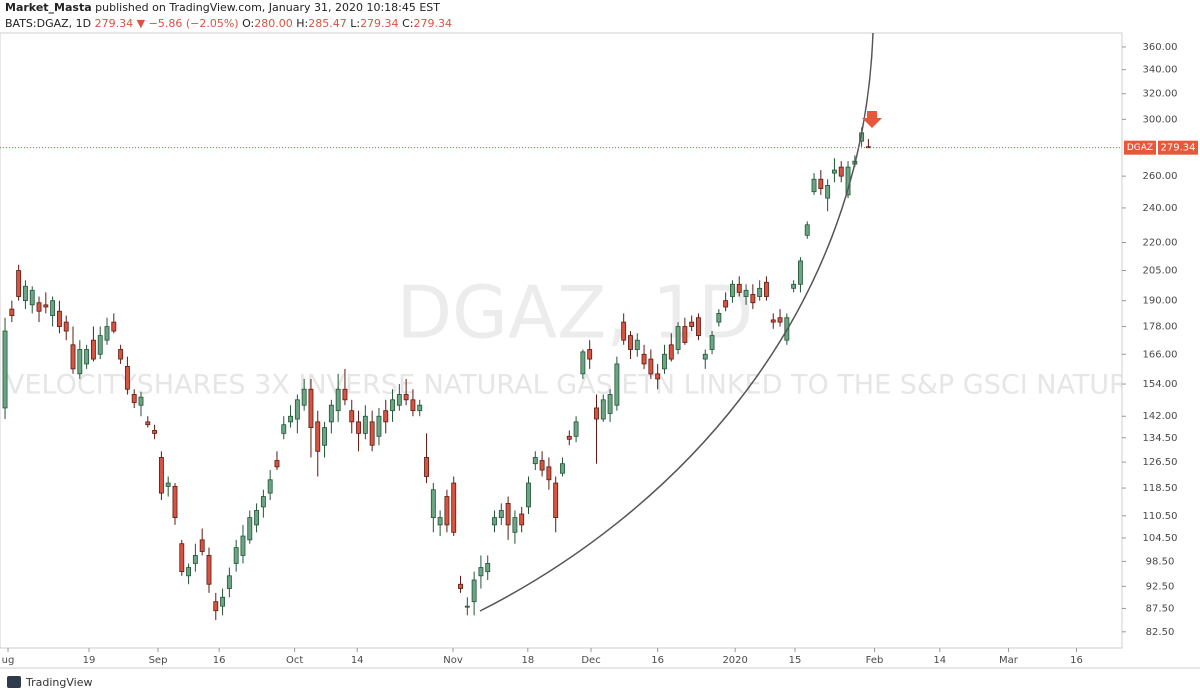 The image size is (1200, 697). Describe the element at coordinates (48, 7) in the screenshot. I see `author: Market_Masta` at that location.